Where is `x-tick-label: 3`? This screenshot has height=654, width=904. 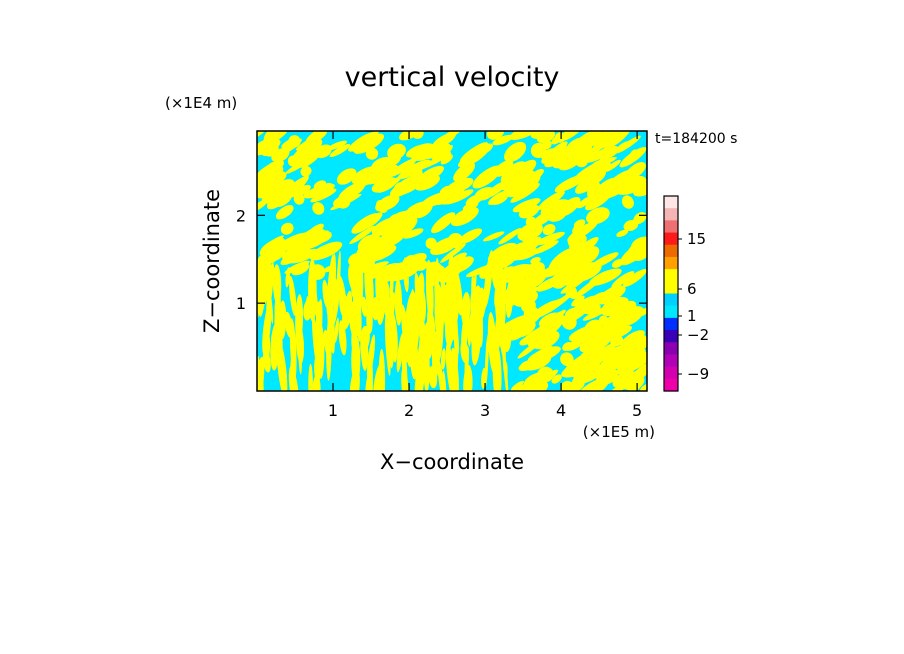
x-tick-label: 3 is located at coordinates (485, 410).